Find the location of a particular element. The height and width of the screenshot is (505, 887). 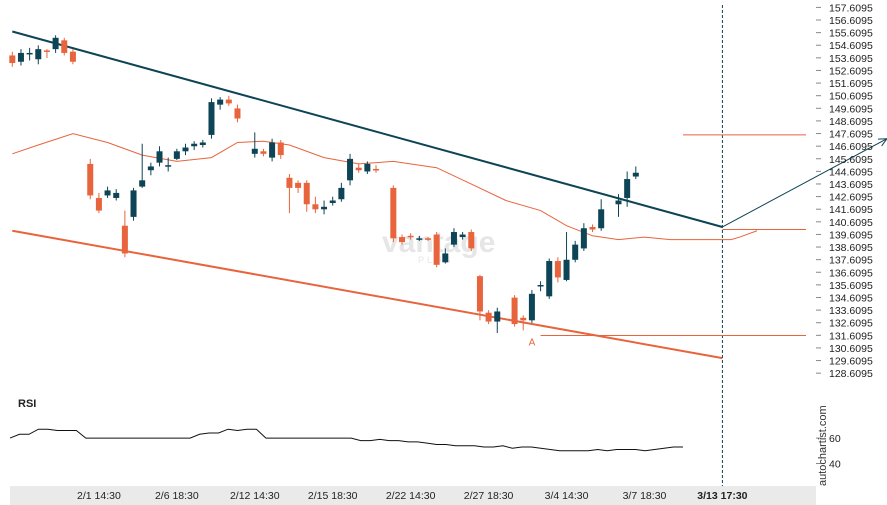

x-tick-label: 2/27 18:30 is located at coordinates (489, 496).